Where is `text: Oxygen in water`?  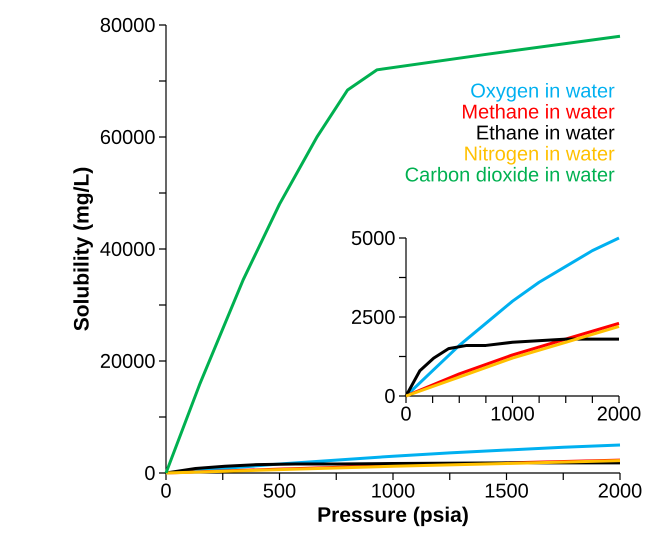 text: Oxygen in water is located at coordinates (542, 92).